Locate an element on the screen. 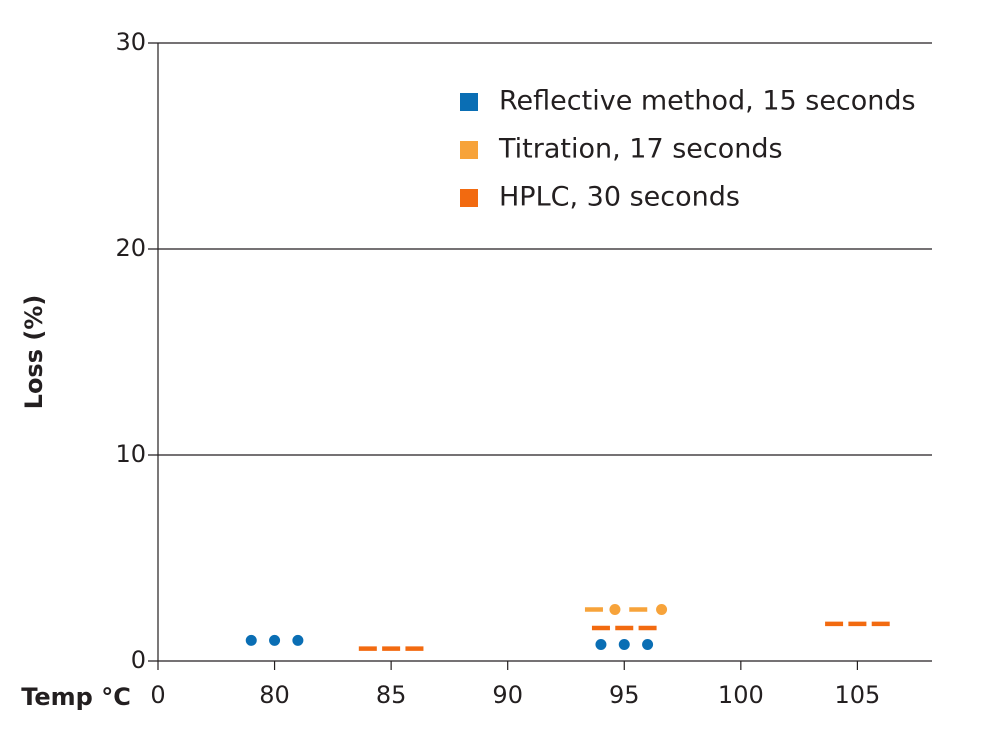  legend-label: Titration, 17 seconds is located at coordinates (640, 149).